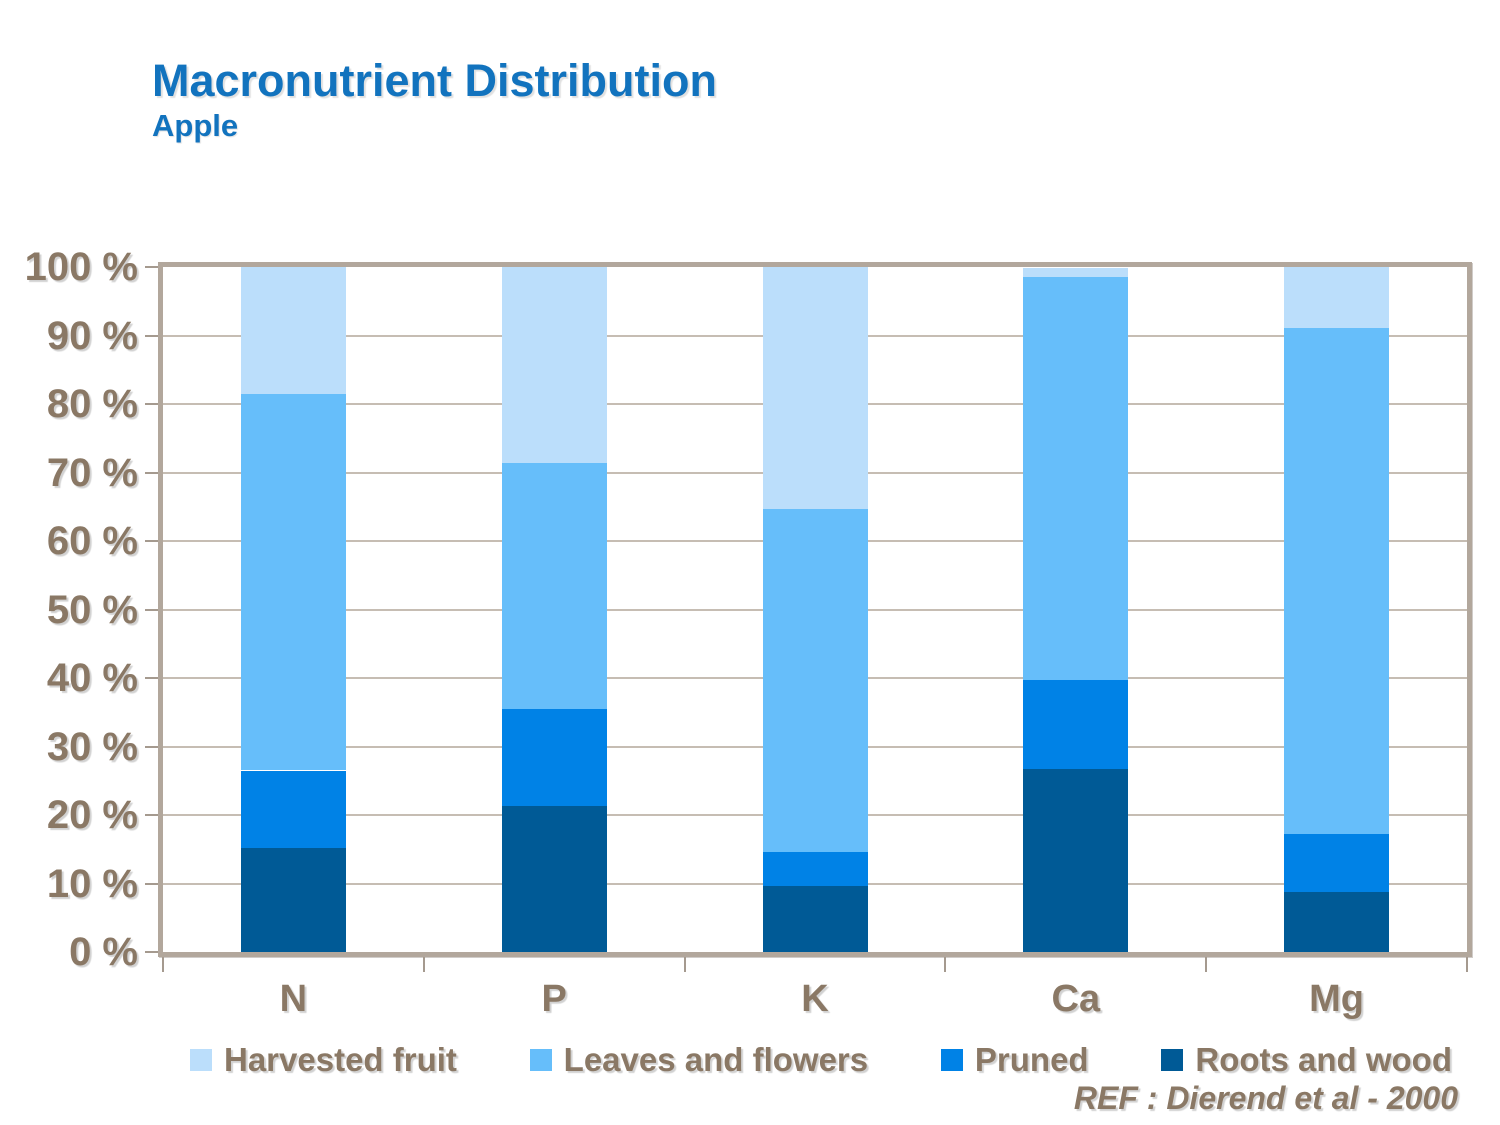  I want to click on y-axis-label: 100 %, so click(81, 267).